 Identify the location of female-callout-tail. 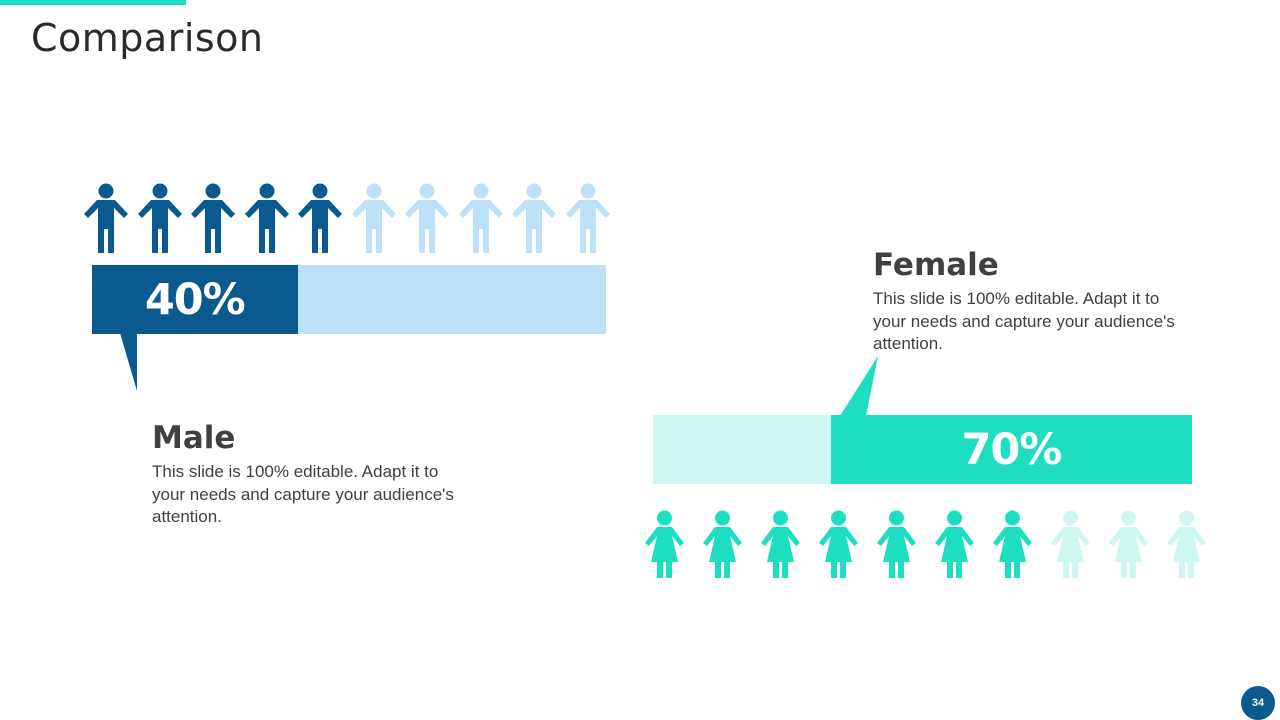
(859, 386).